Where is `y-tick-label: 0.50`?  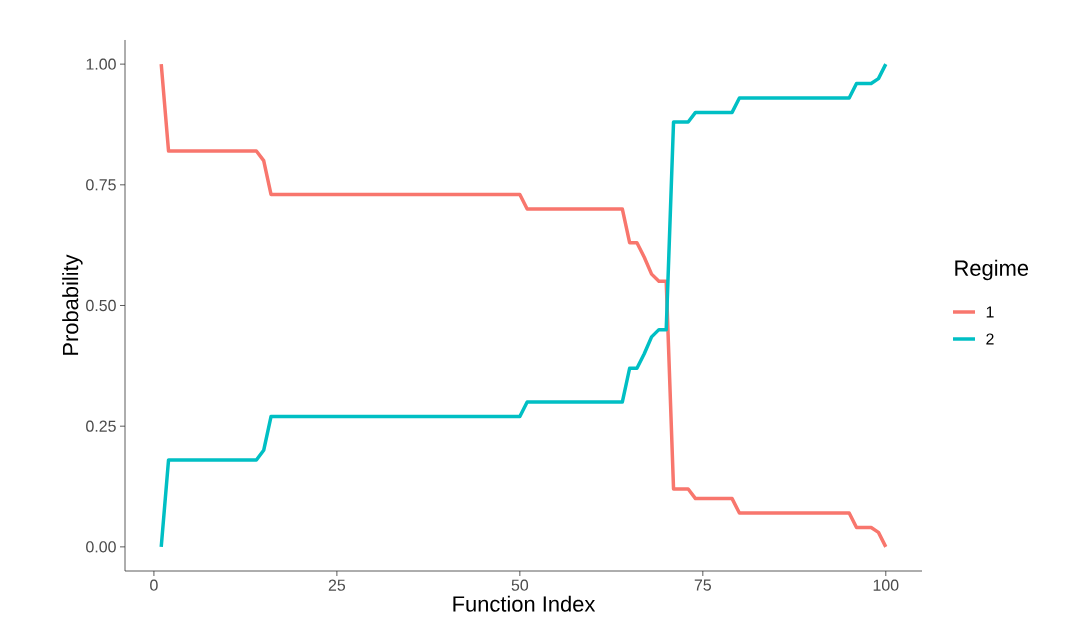 y-tick-label: 0.50 is located at coordinates (101, 305).